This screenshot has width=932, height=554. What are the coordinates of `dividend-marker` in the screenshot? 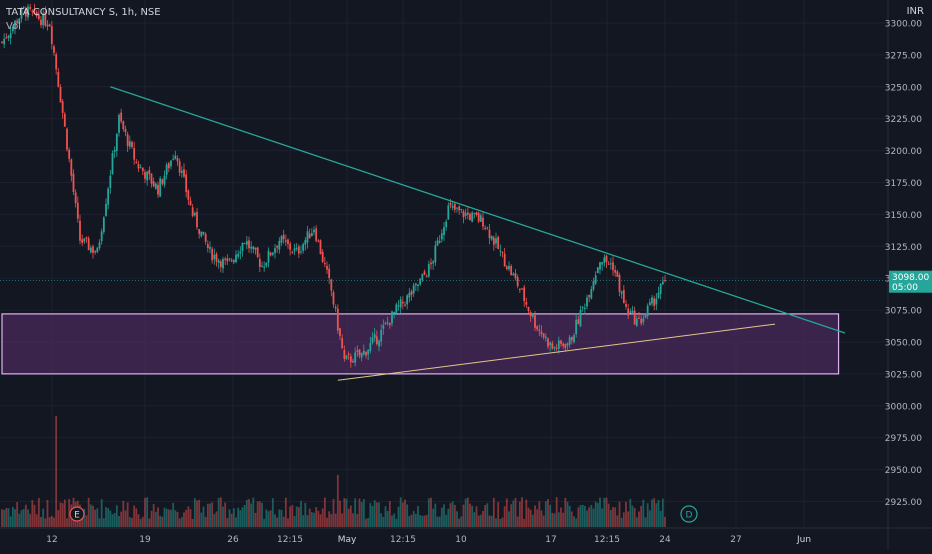 It's located at (689, 514).